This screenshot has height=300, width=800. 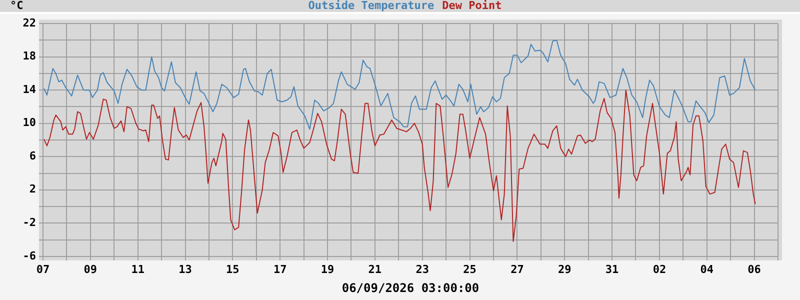 I want to click on text: Dew Point, so click(x=472, y=6).